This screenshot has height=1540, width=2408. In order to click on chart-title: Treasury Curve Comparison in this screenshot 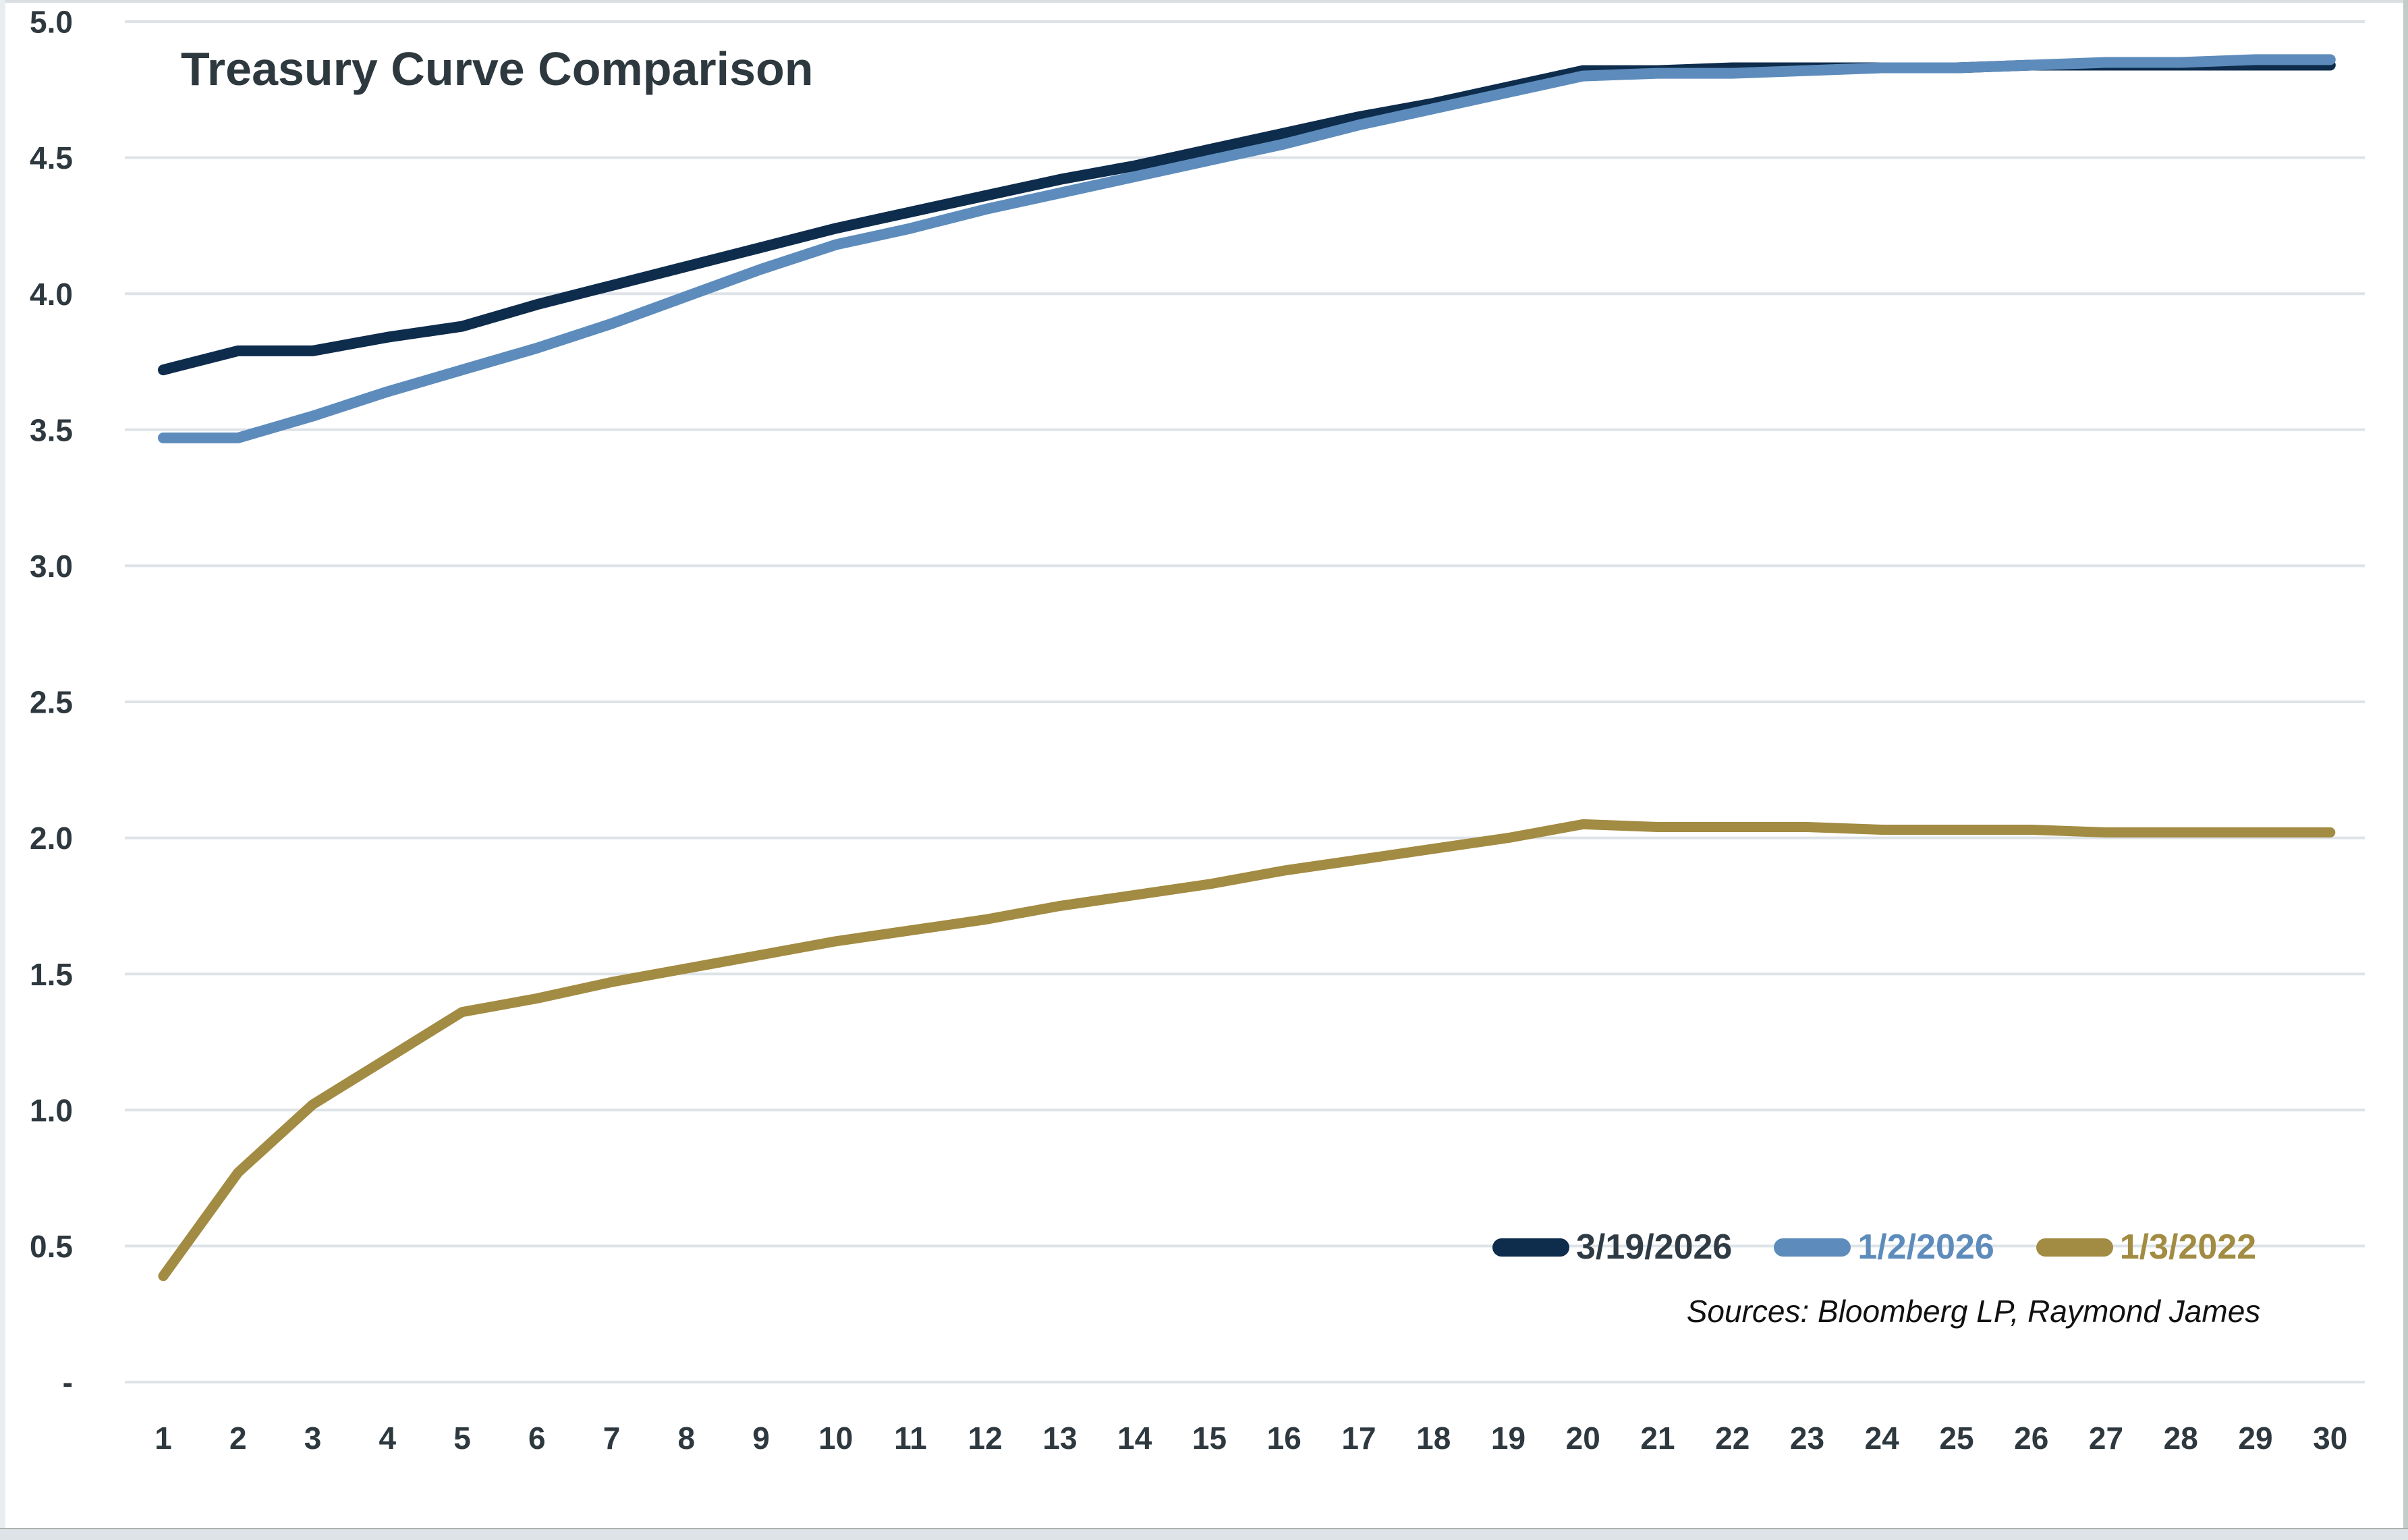, I will do `click(497, 69)`.